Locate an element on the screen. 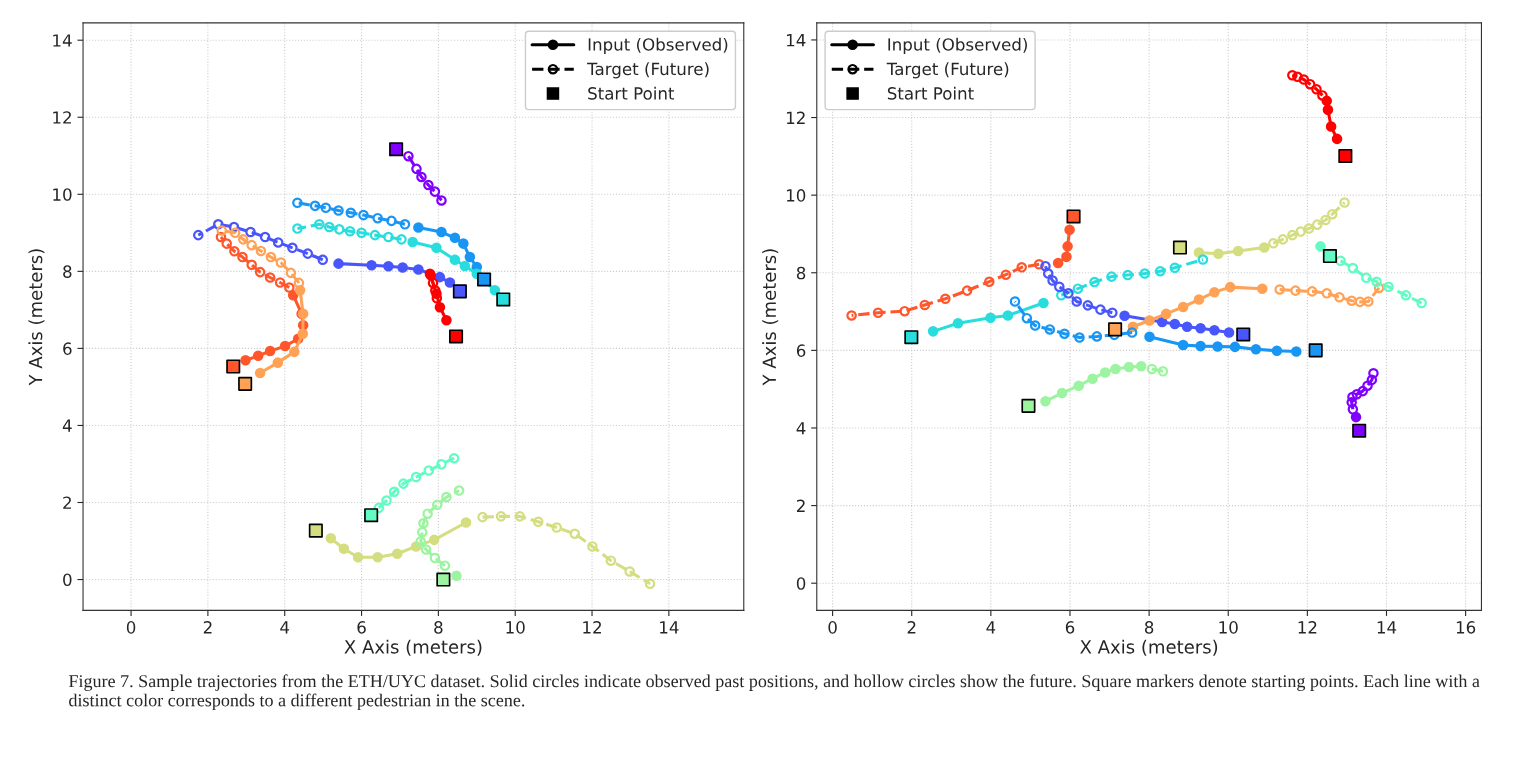 Image resolution: width=1521 pixels, height=762 pixels. x-tick-label: 16 is located at coordinates (1466, 627).